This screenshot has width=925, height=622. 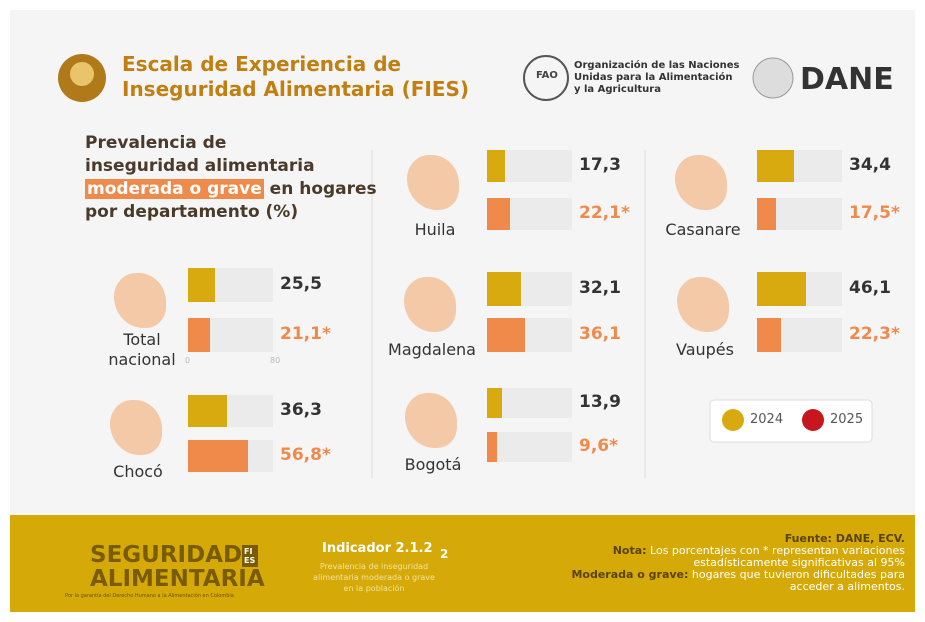 What do you see at coordinates (301, 410) in the screenshot?
I see `value-label: 36,3` at bounding box center [301, 410].